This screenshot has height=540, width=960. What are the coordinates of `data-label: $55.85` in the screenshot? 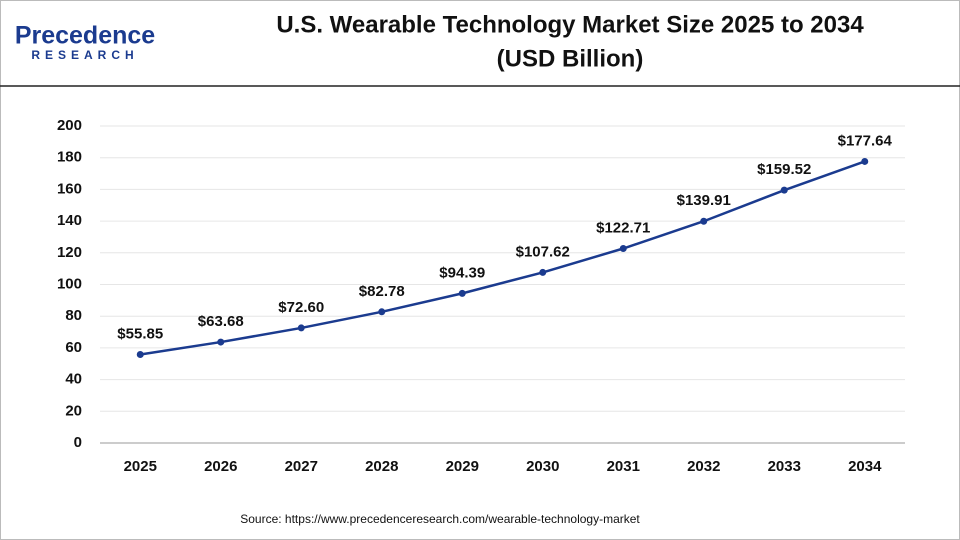 It's located at (140, 333).